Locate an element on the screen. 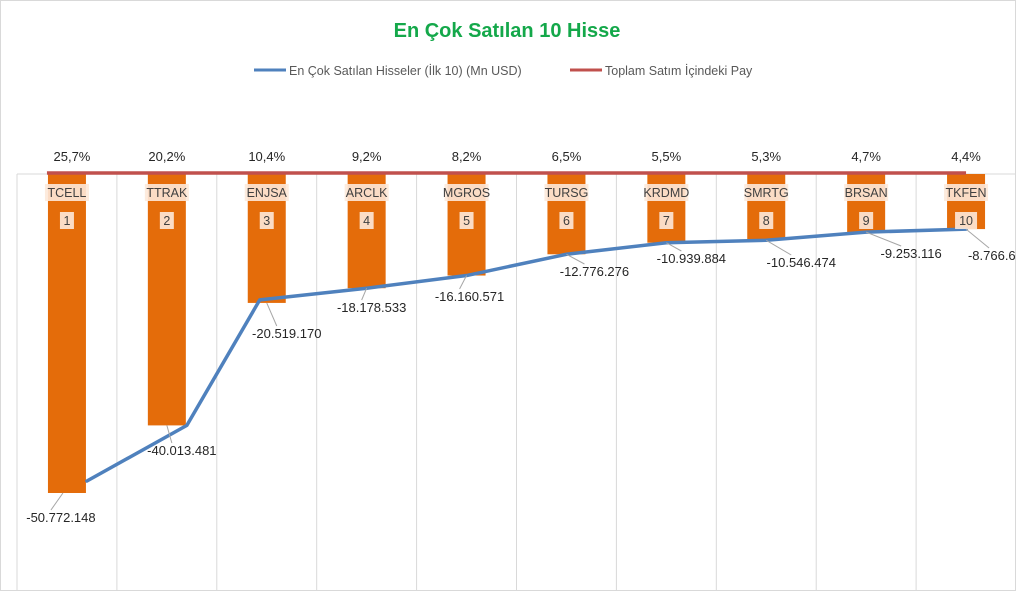 The width and height of the screenshot is (1016, 596). value-label: -8.766.609 is located at coordinates (992, 255).